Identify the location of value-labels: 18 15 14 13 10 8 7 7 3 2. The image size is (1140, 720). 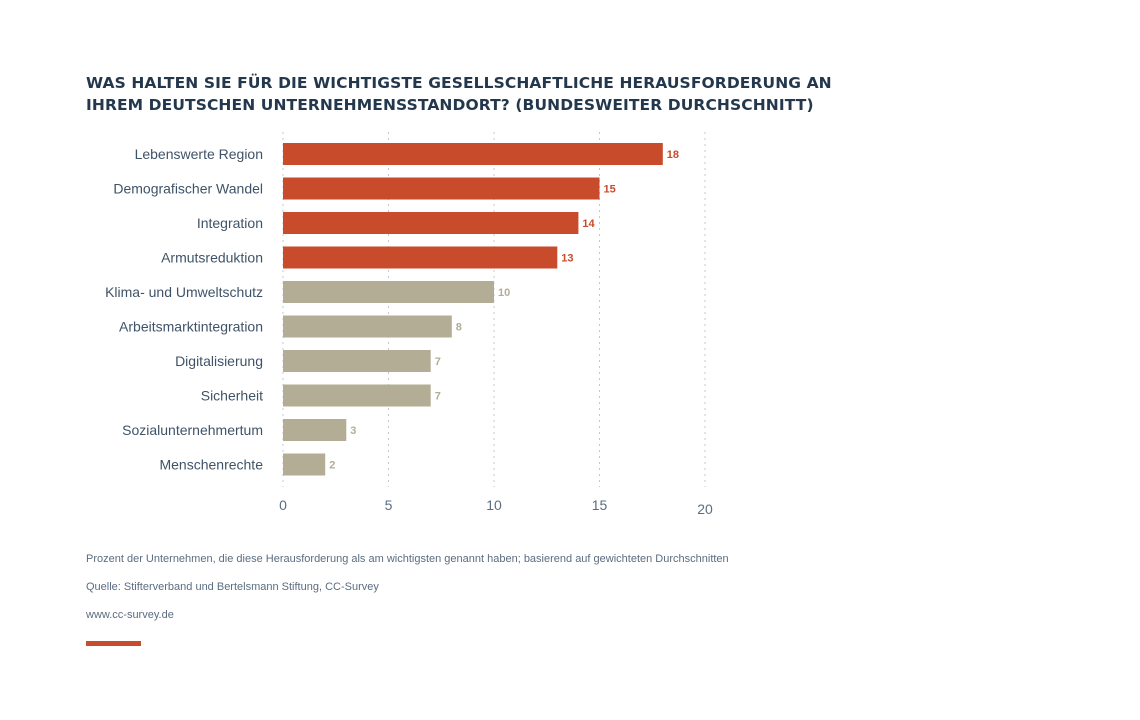
(504, 310).